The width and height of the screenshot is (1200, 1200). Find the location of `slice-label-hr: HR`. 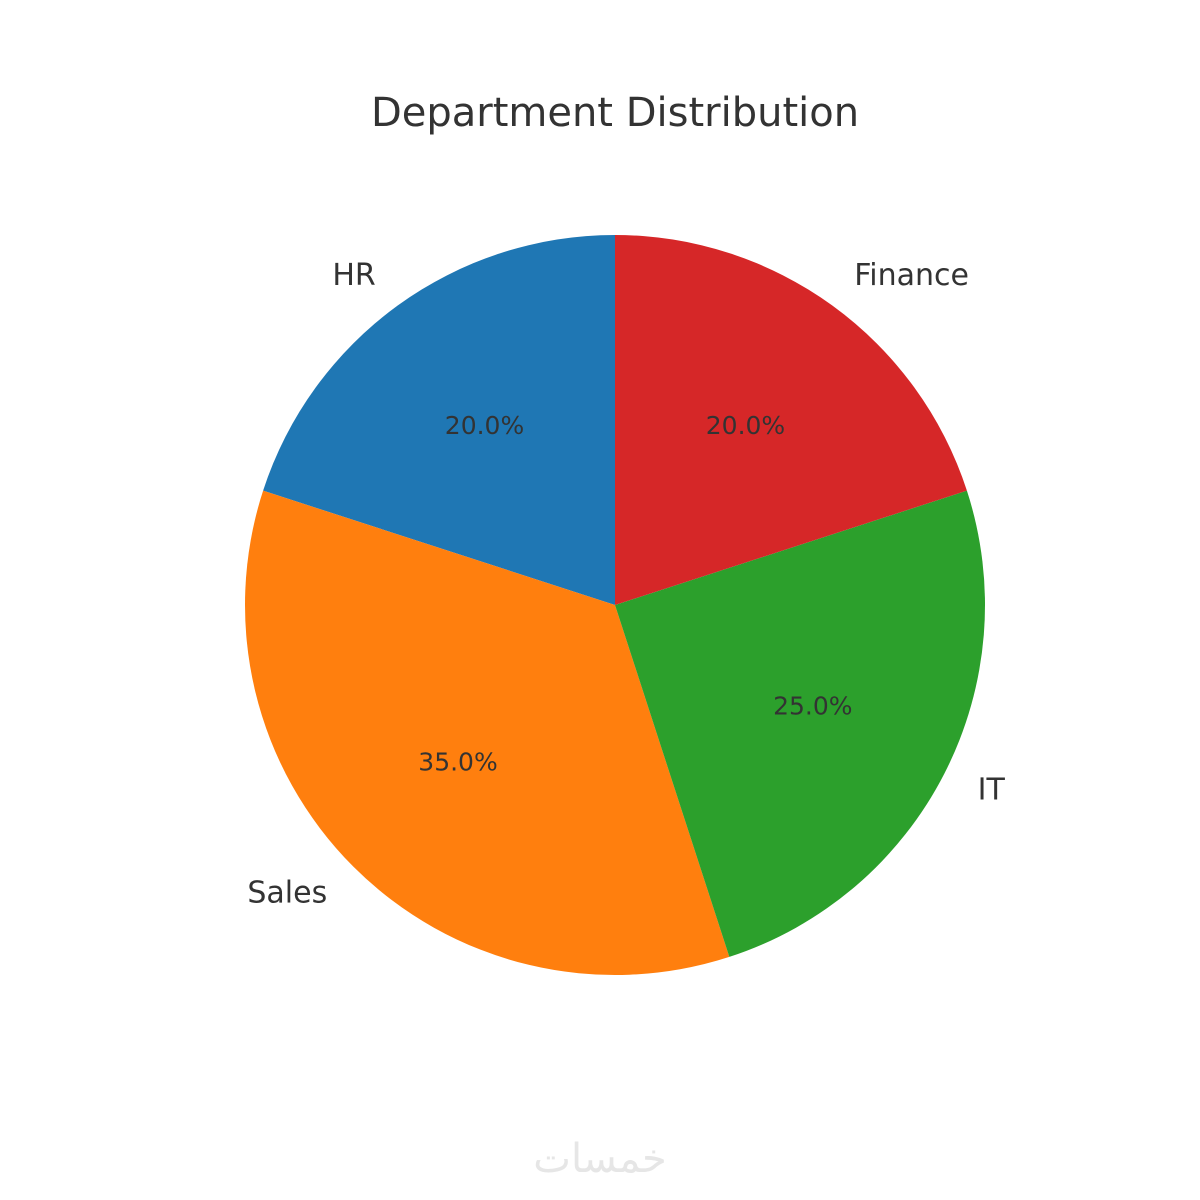

slice-label-hr: HR is located at coordinates (353, 275).